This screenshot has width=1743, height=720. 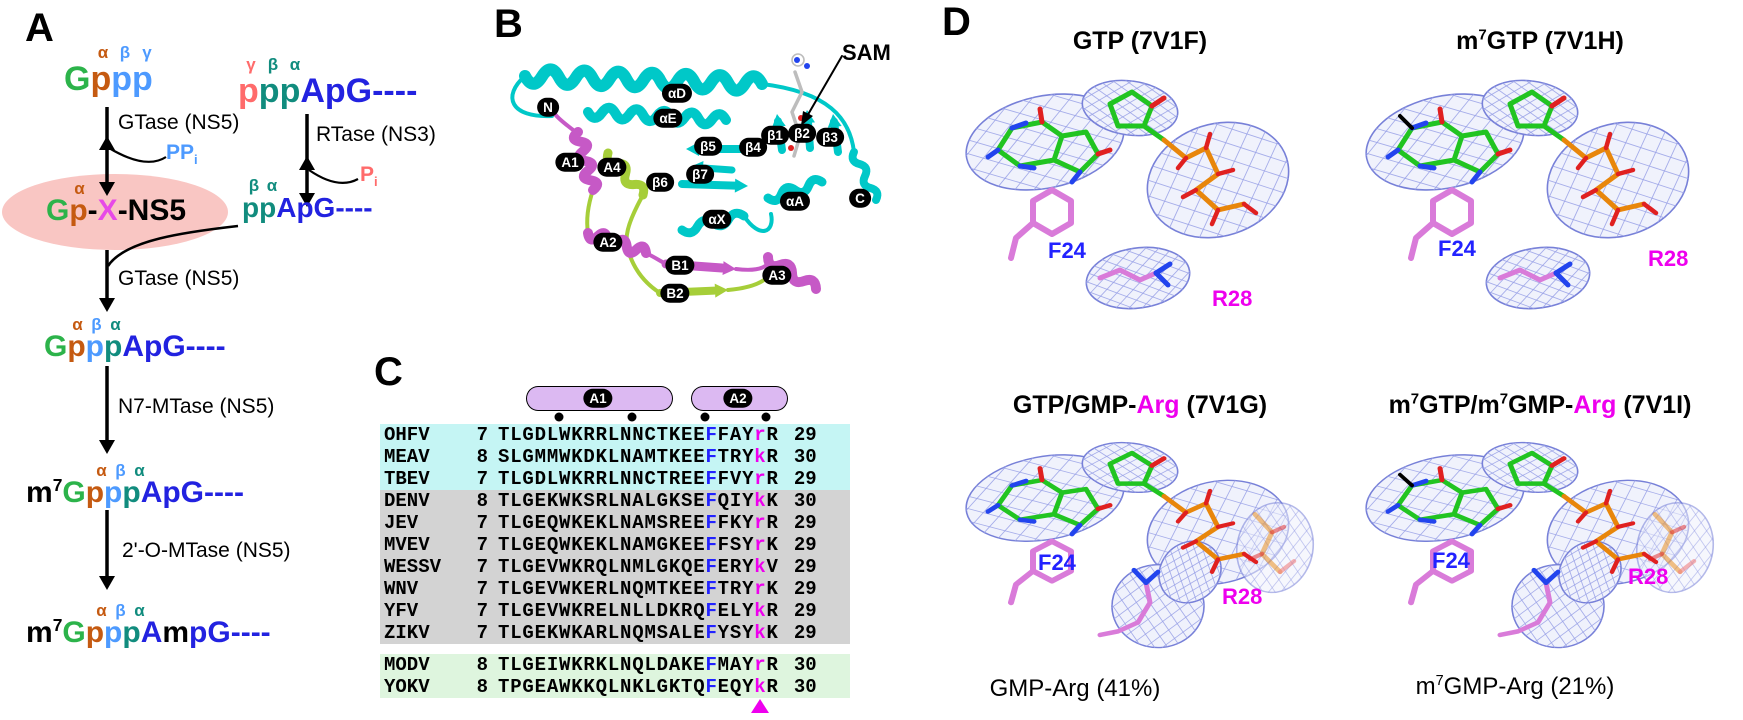 What do you see at coordinates (182, 154) in the screenshot?
I see `ppi-label: PPi` at bounding box center [182, 154].